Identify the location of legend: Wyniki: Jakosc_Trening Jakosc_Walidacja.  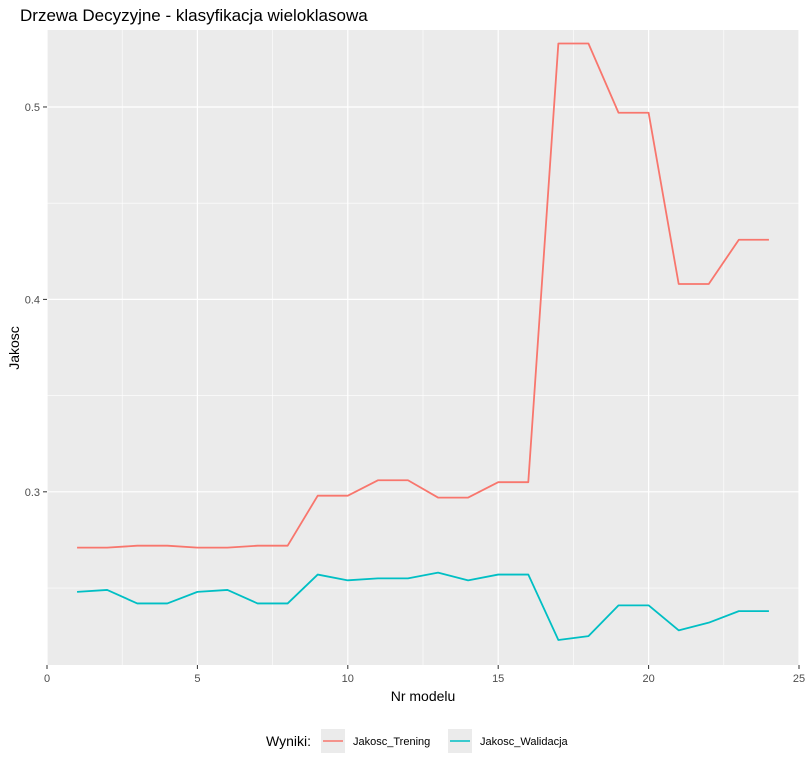
(417, 741).